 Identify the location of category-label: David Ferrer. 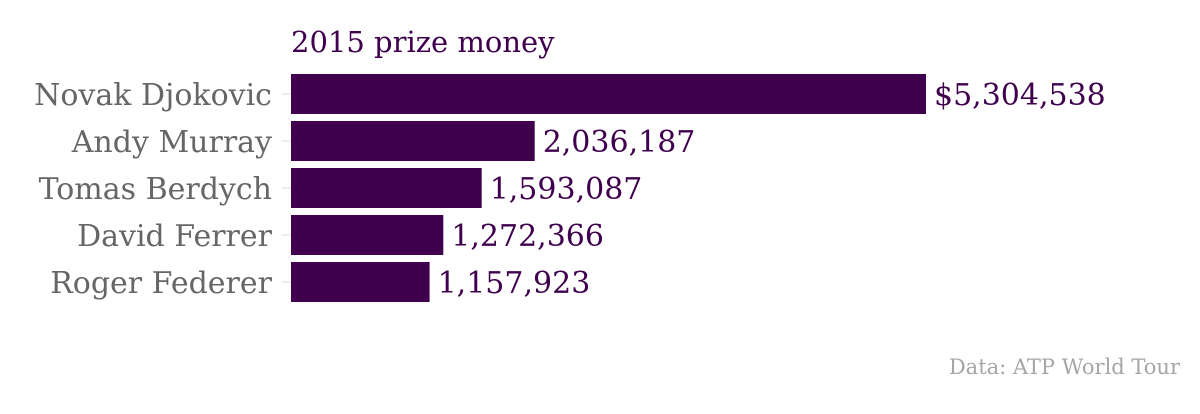
(175, 236).